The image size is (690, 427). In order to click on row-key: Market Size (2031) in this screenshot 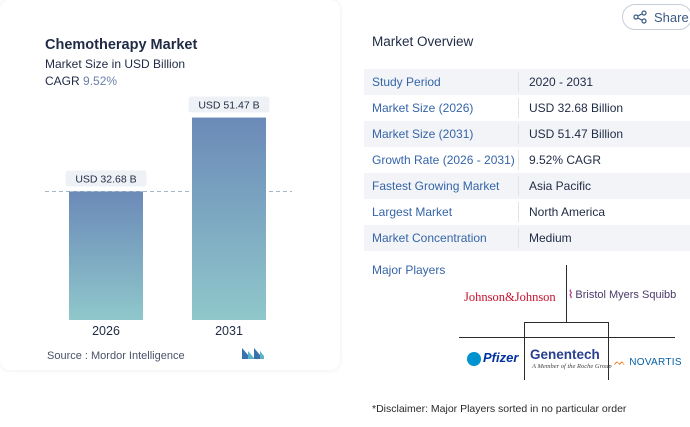, I will do `click(423, 134)`.